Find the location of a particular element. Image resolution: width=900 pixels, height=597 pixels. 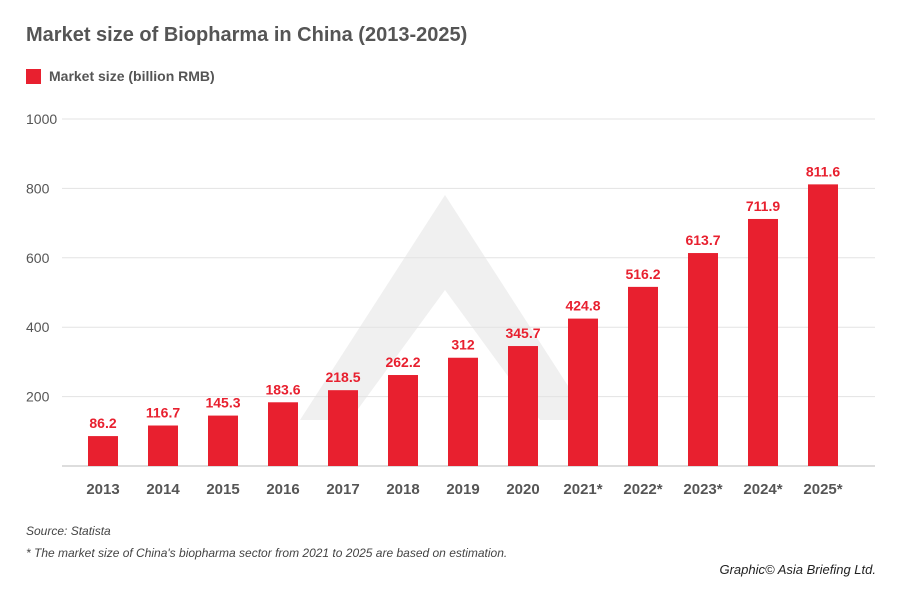

x-tick-label: 2021* is located at coordinates (582, 489).